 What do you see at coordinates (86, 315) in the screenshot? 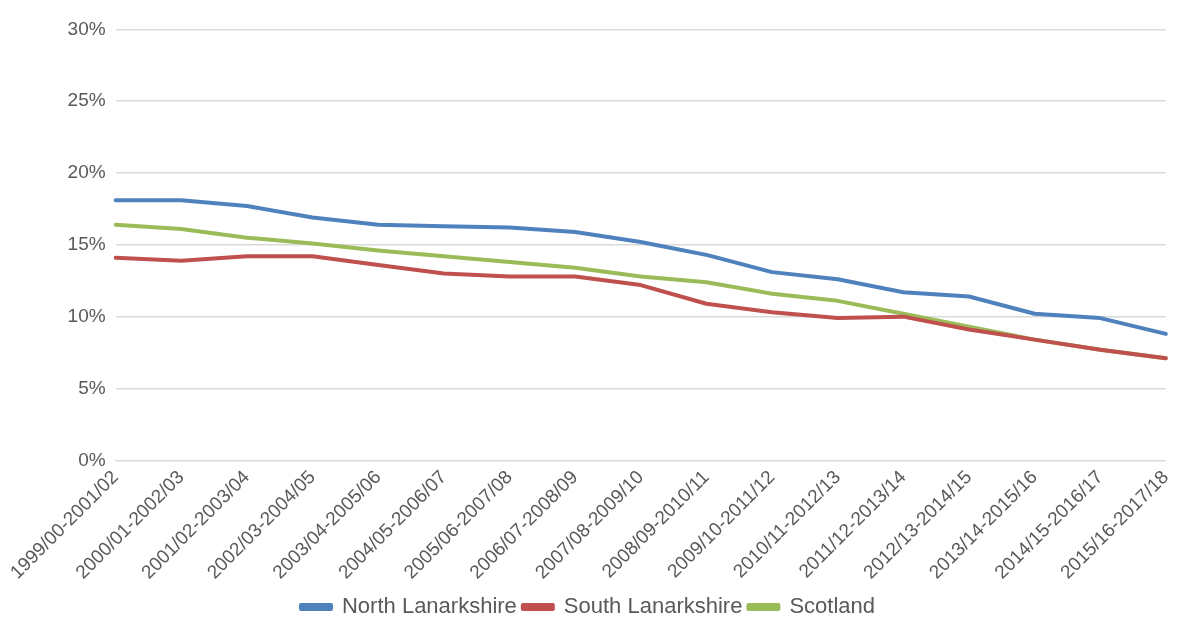
I see `y-tick-label: 10%` at bounding box center [86, 315].